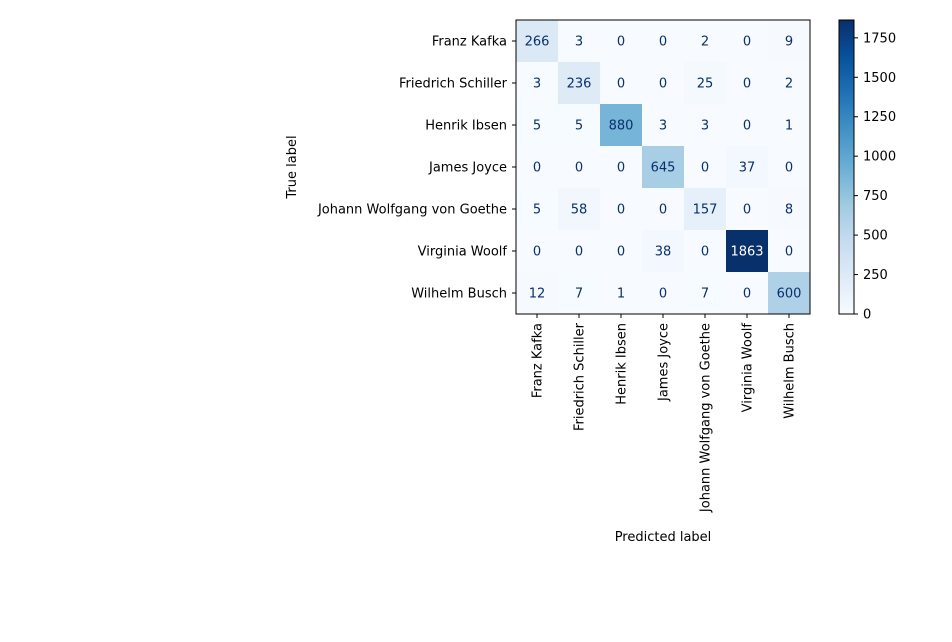  I want to click on cell-value-label: 38, so click(663, 252).